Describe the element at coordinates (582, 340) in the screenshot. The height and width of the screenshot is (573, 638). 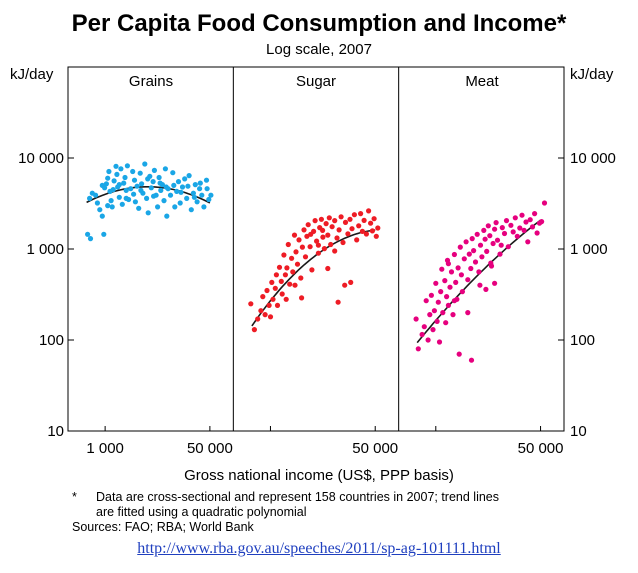
I see `y-tick-label: 100` at that location.